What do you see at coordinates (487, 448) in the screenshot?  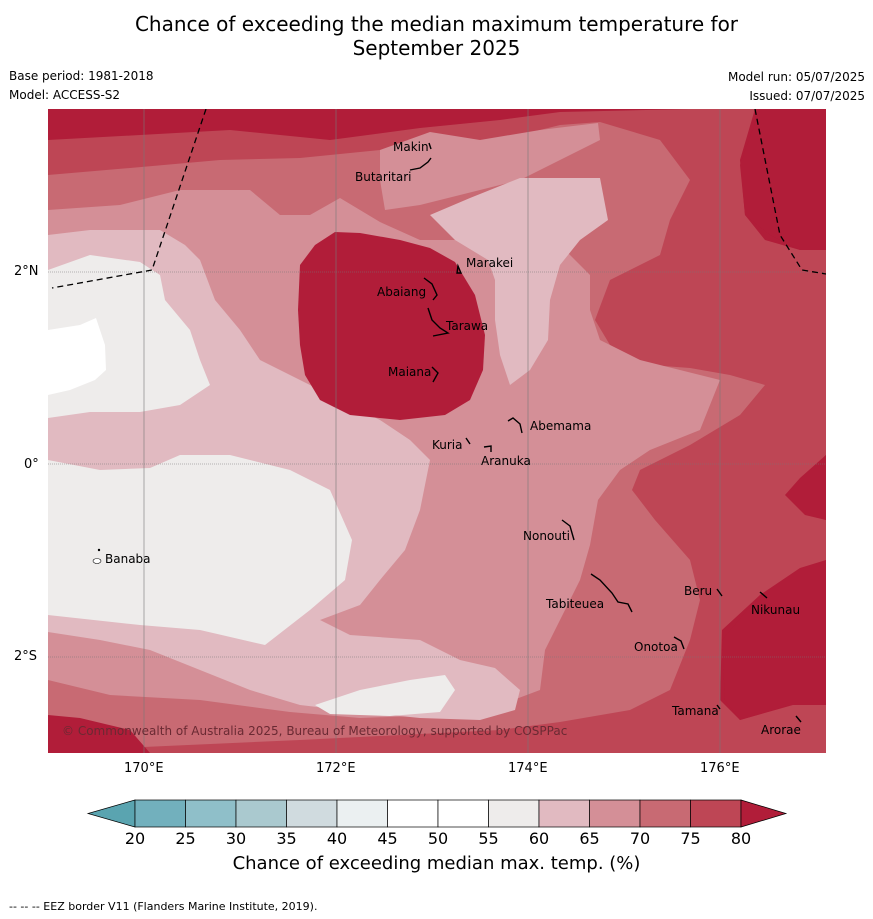 I see `island-aranuka` at bounding box center [487, 448].